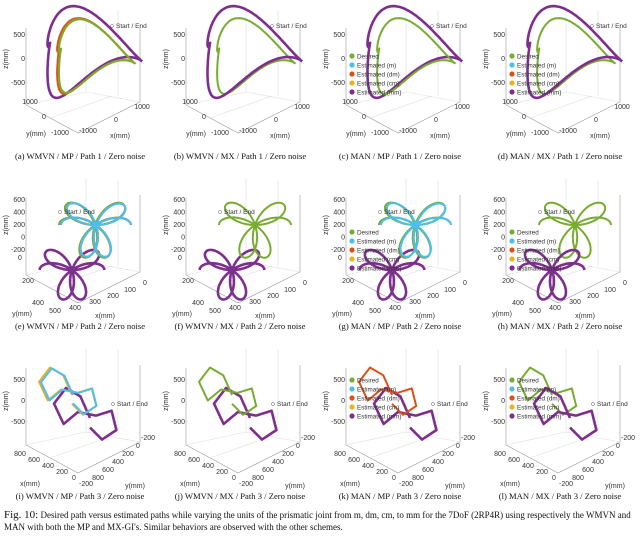  Describe the element at coordinates (368, 466) in the screenshot. I see `x-tick-label: 400` at that location.